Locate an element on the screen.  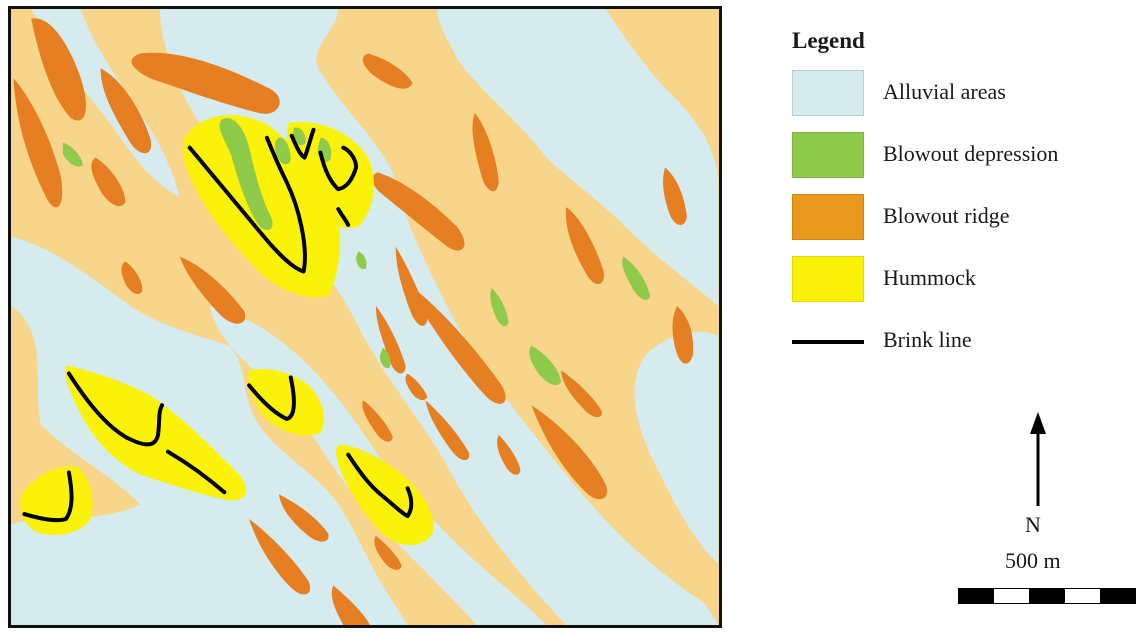
legend-label: Brink line is located at coordinates (927, 339).